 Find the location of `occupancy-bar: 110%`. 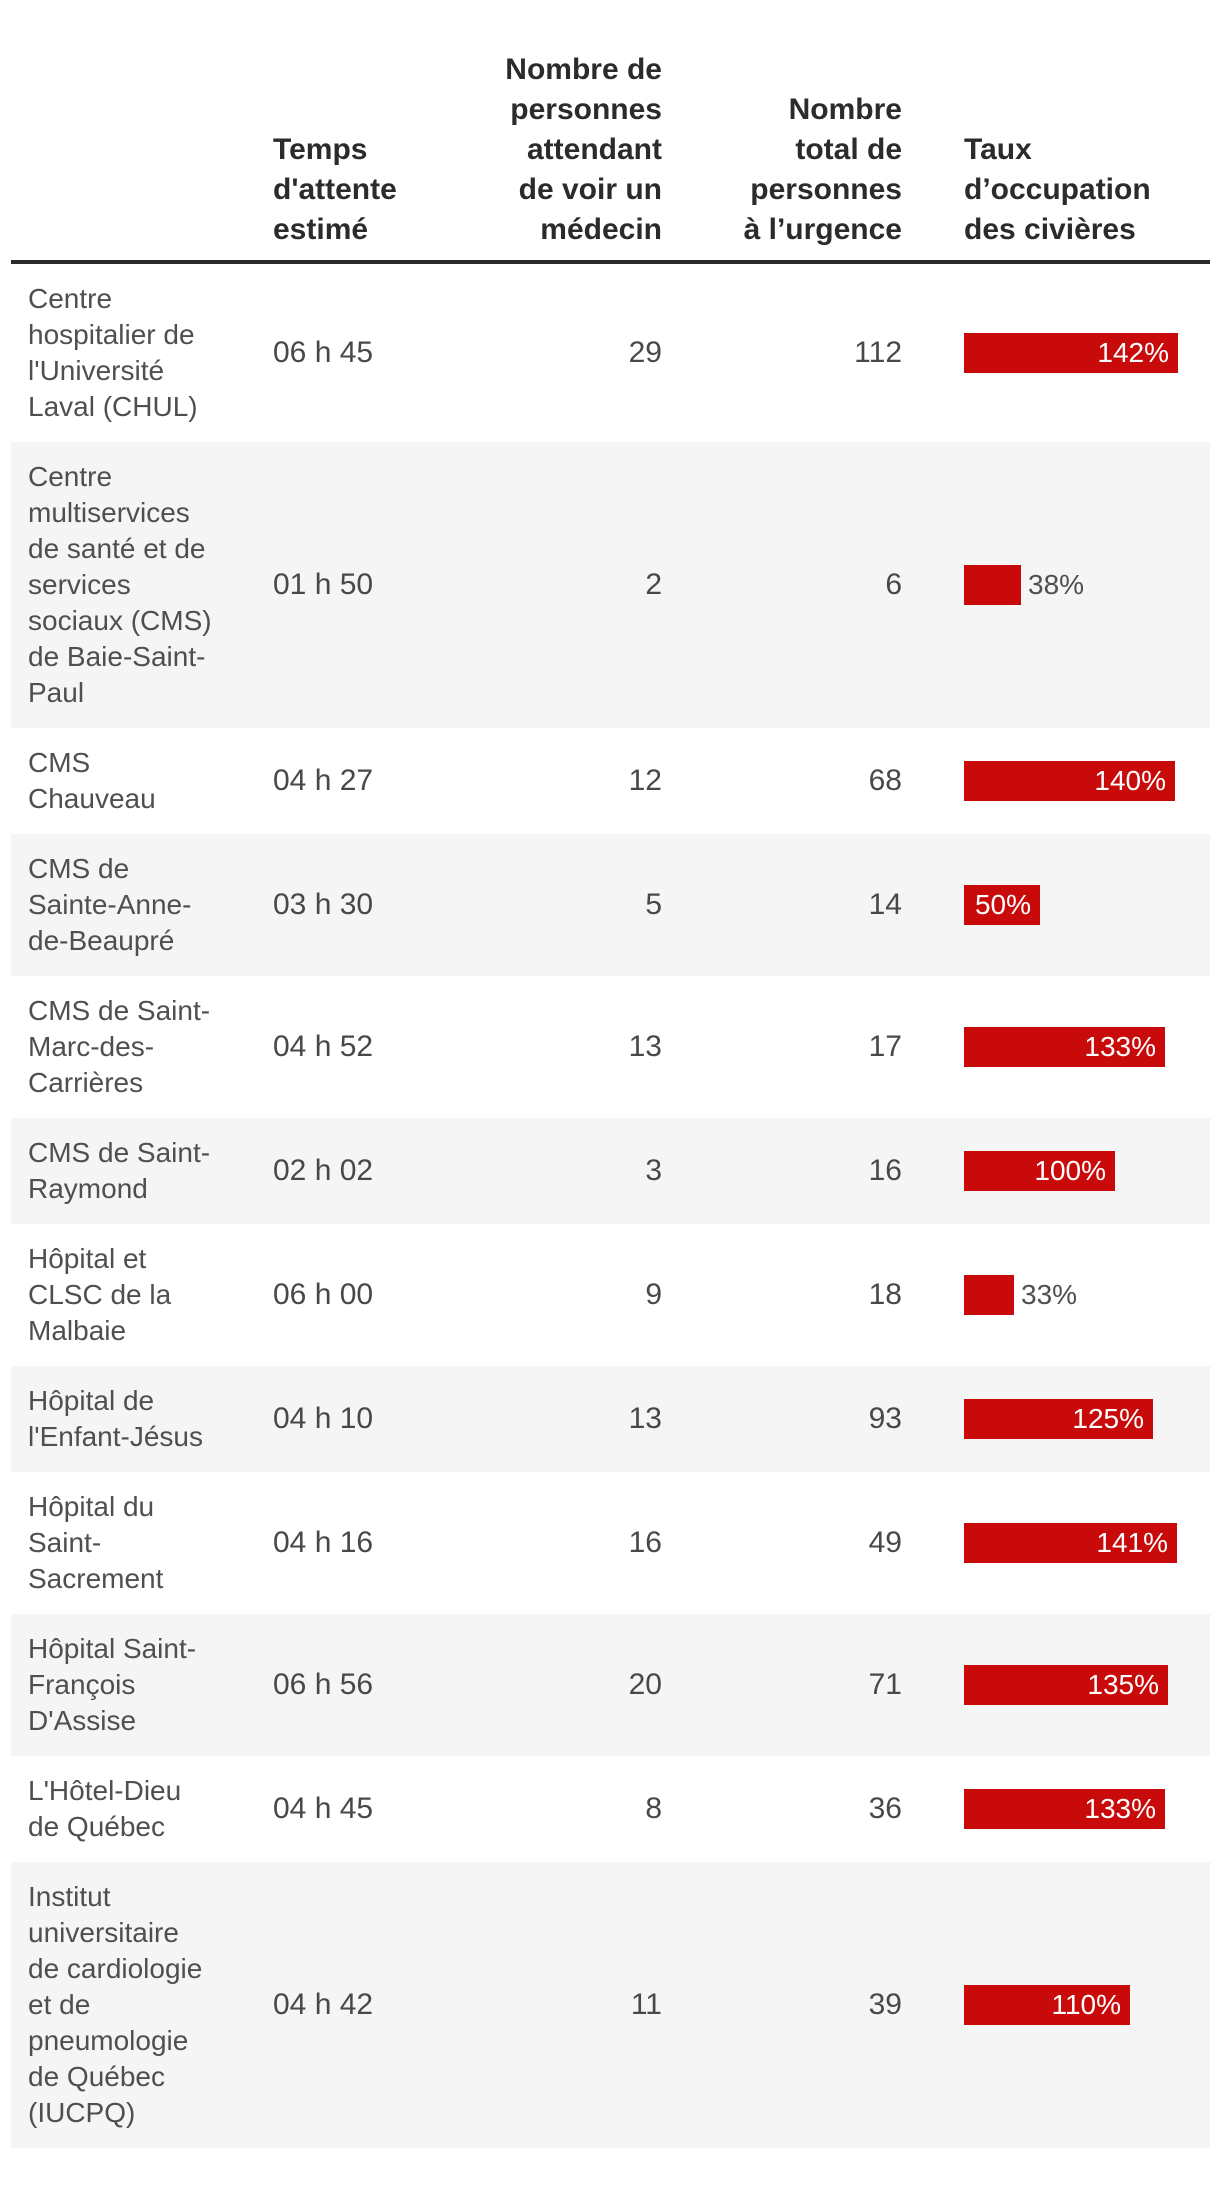

occupancy-bar: 110% is located at coordinates (1047, 2005).